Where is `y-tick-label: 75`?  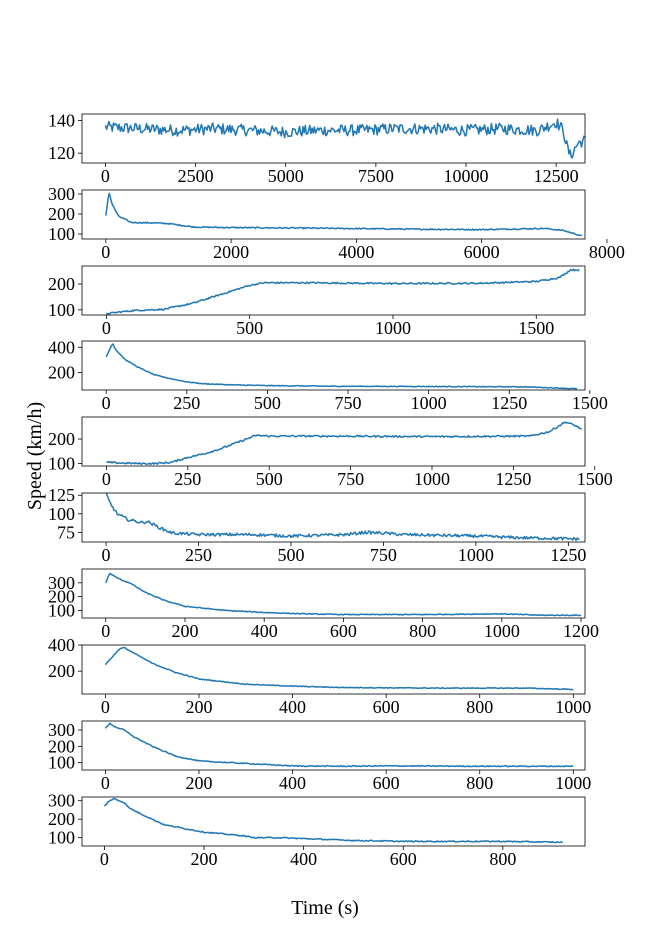
y-tick-label: 75 is located at coordinates (66, 532).